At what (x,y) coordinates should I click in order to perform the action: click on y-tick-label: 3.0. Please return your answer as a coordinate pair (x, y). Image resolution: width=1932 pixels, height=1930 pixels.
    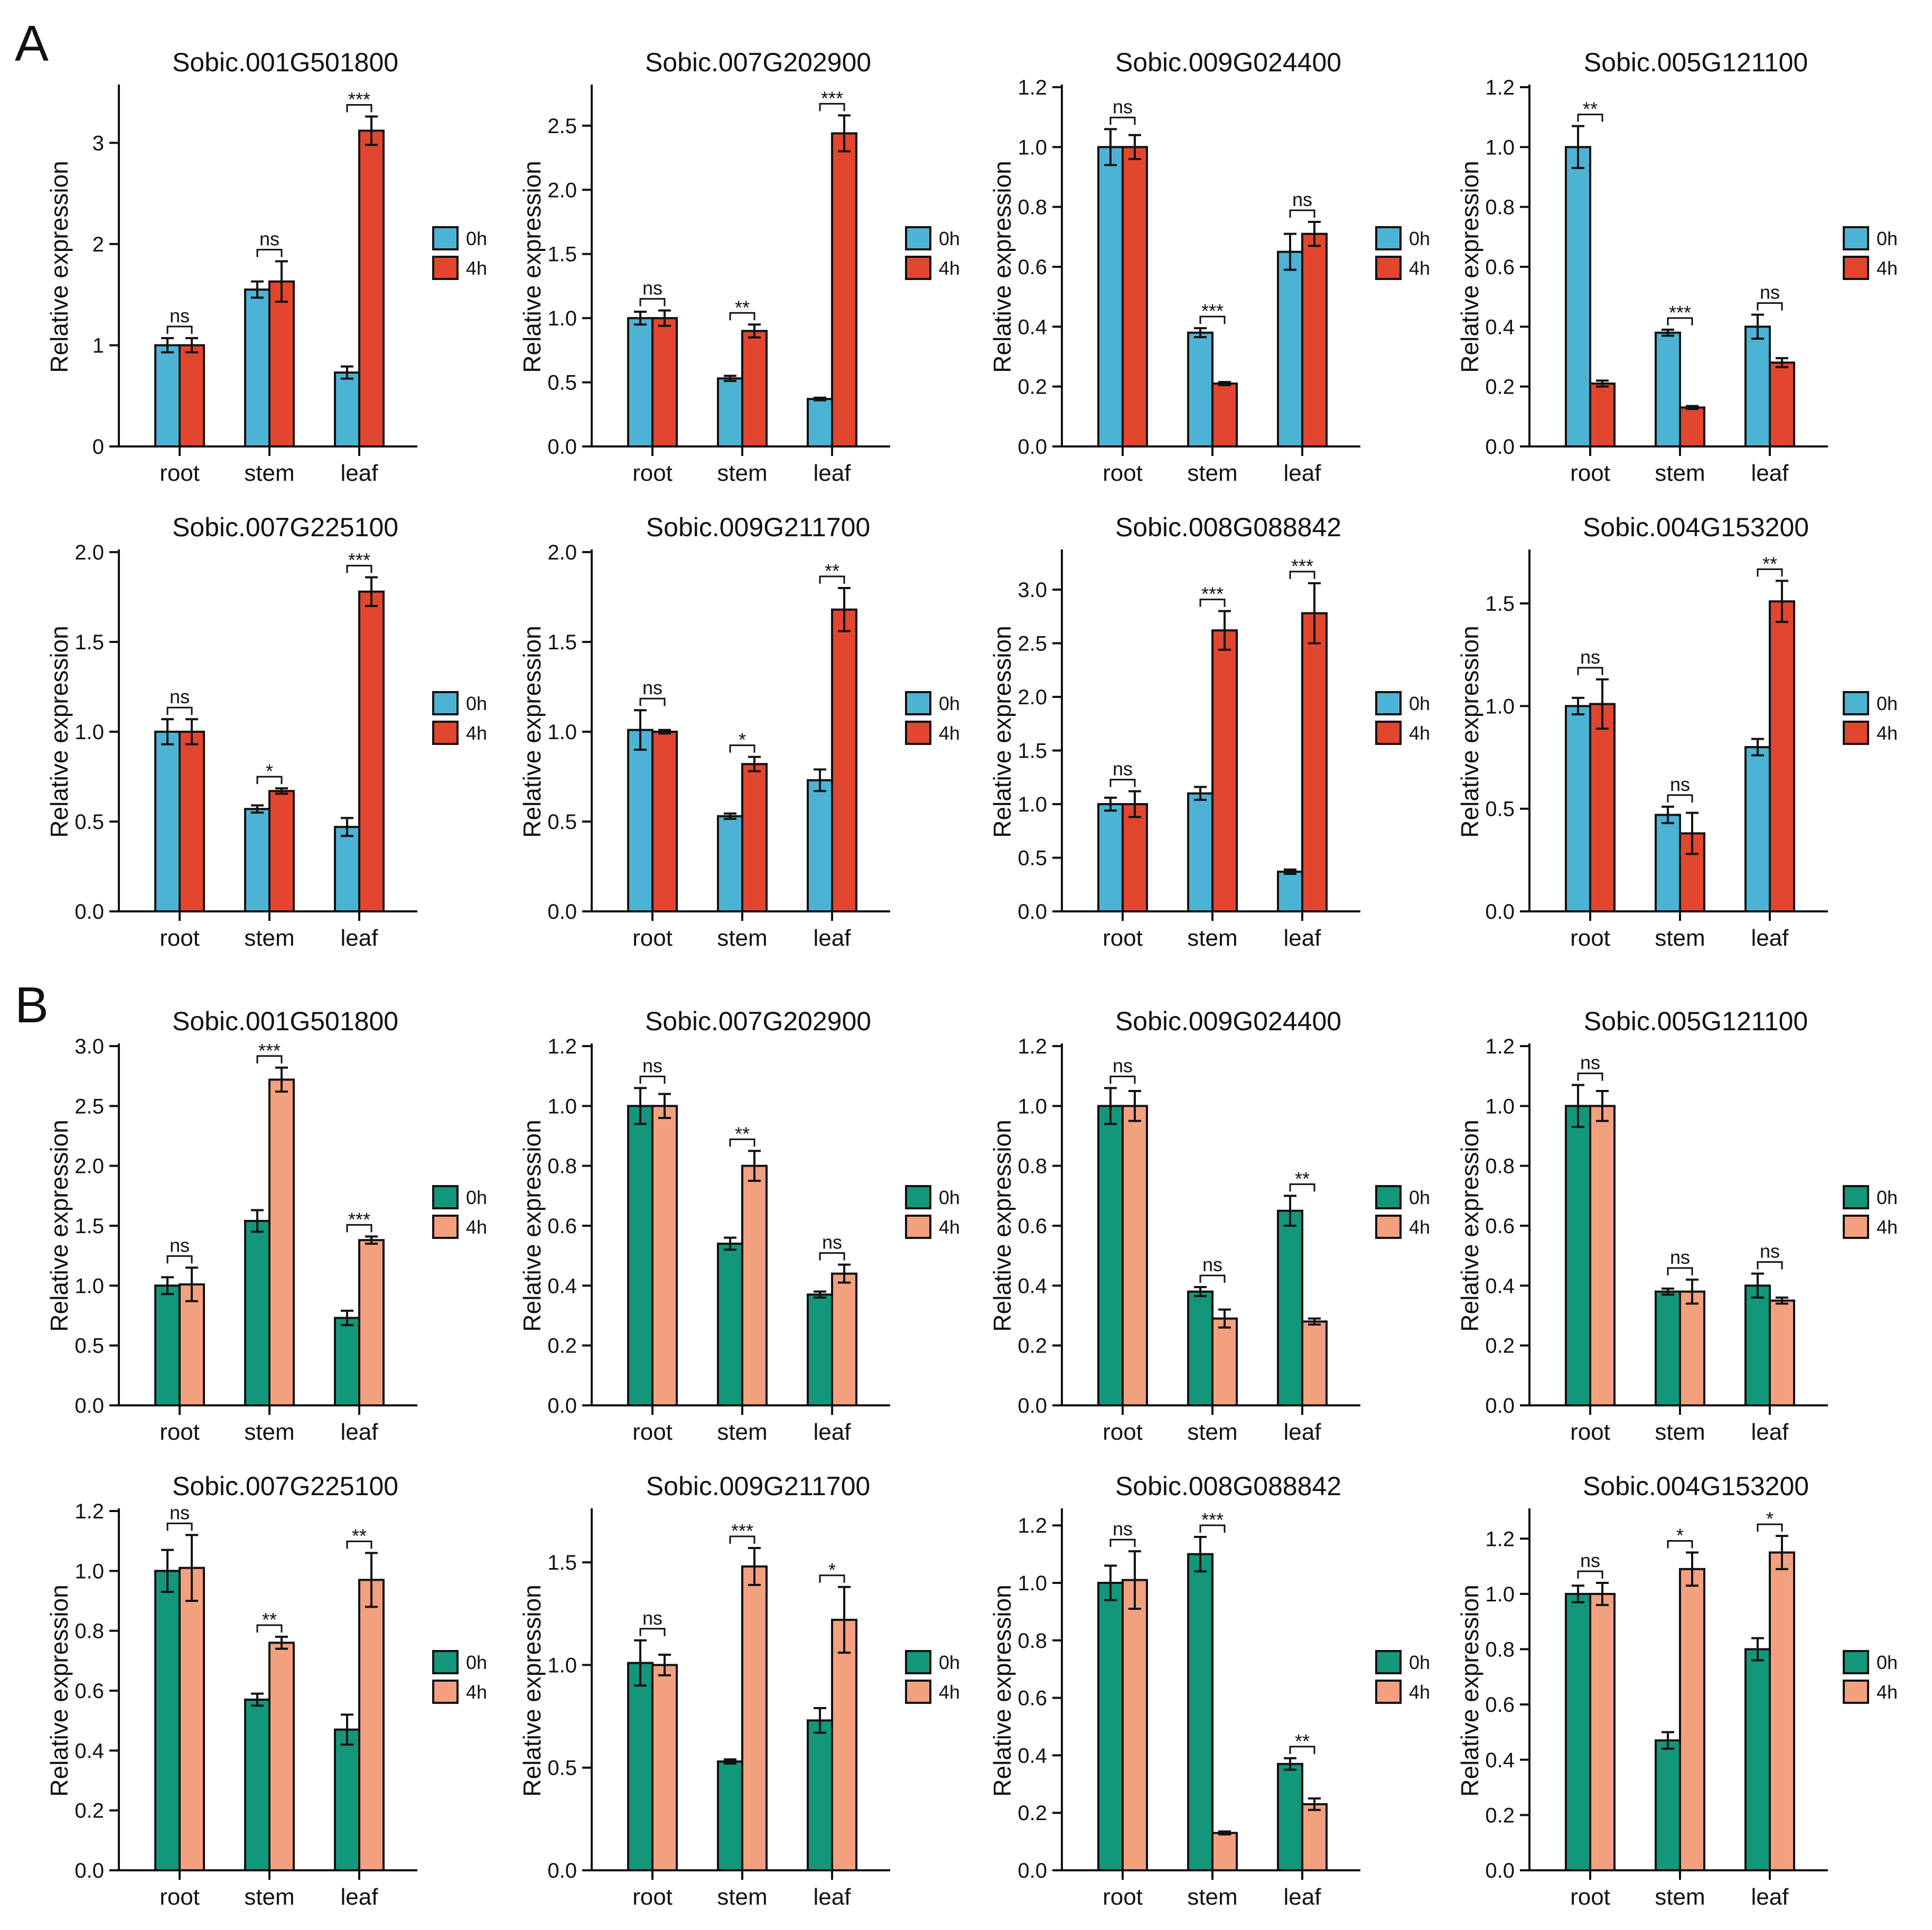
    Looking at the image, I should click on (1032, 590).